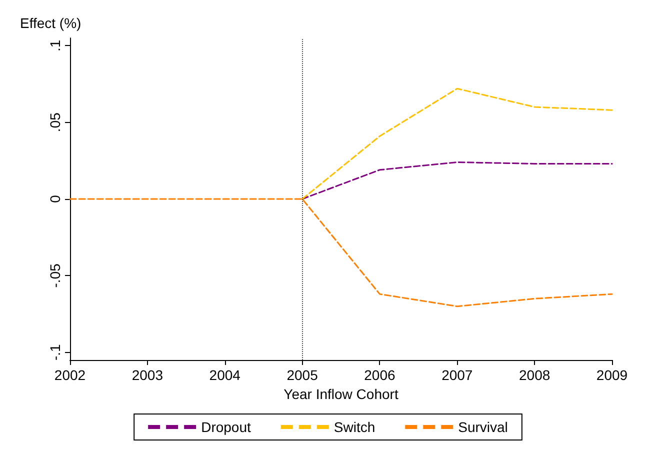  What do you see at coordinates (457, 375) in the screenshot?
I see `x-tick-label: 2007` at bounding box center [457, 375].